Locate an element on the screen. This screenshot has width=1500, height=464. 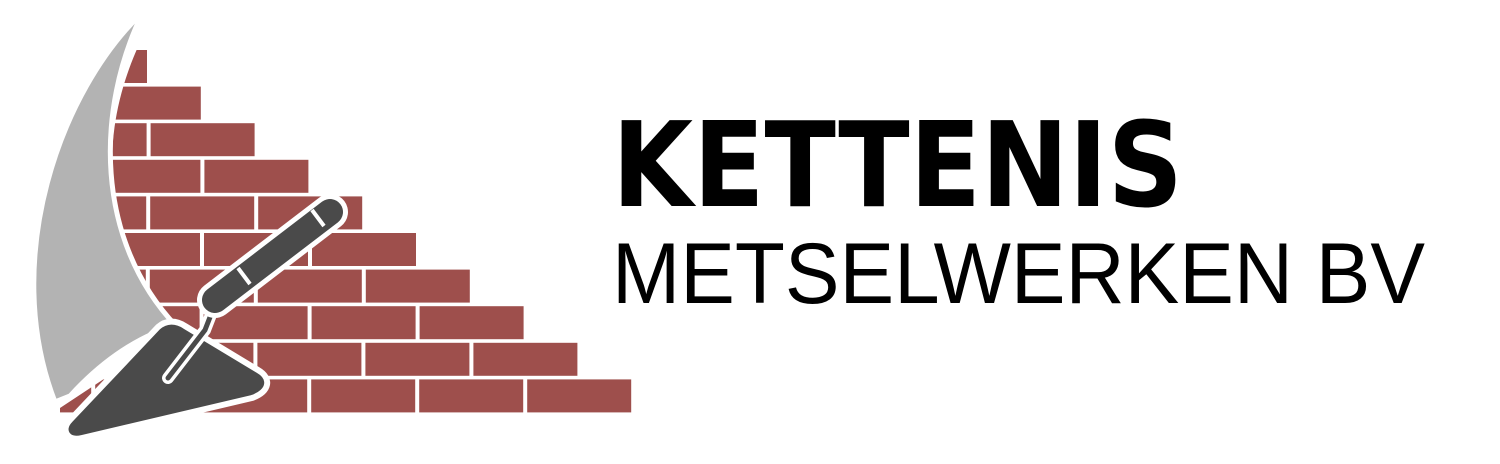
swoosh is located at coordinates (106, 208).